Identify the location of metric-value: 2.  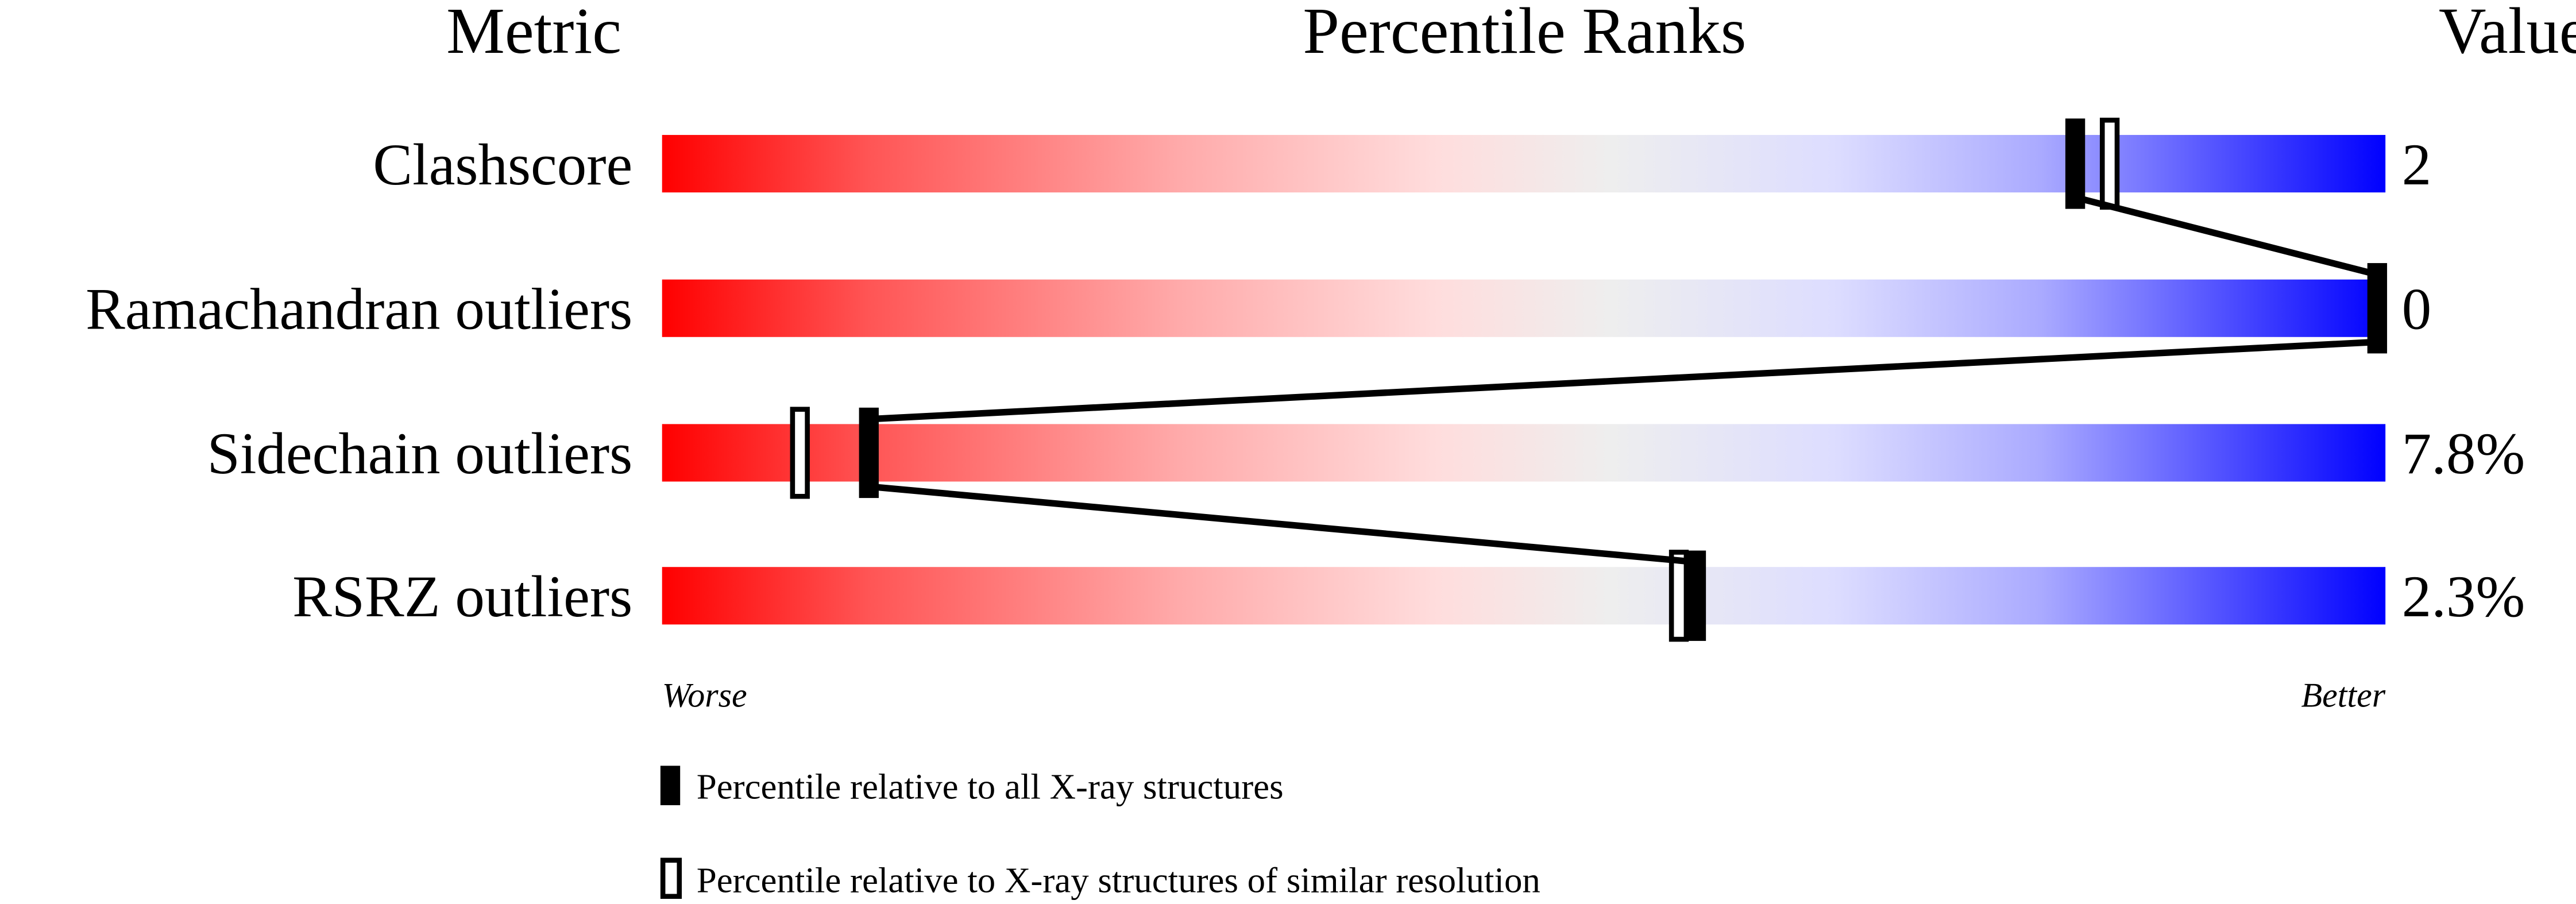
(2416, 165).